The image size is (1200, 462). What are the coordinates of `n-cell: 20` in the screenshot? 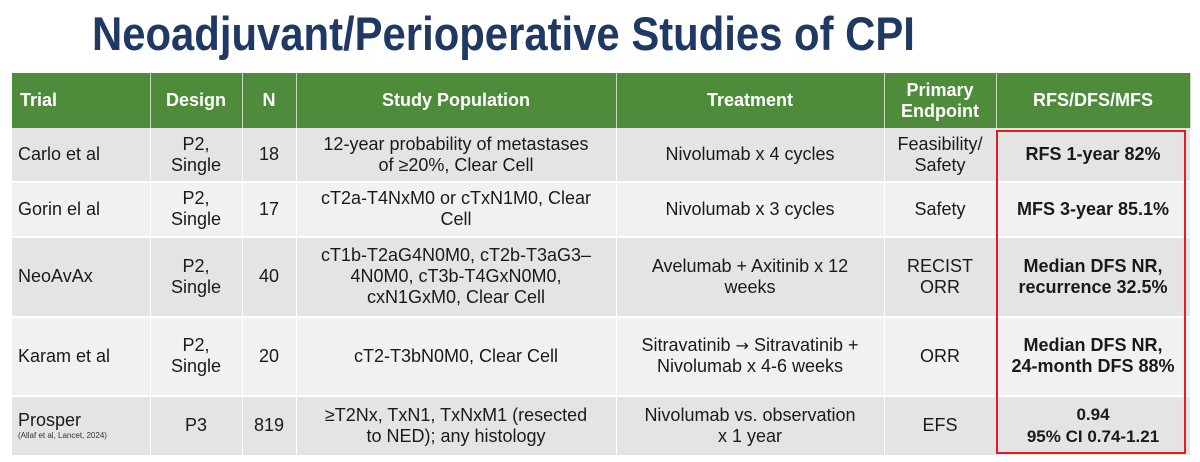 It's located at (269, 357).